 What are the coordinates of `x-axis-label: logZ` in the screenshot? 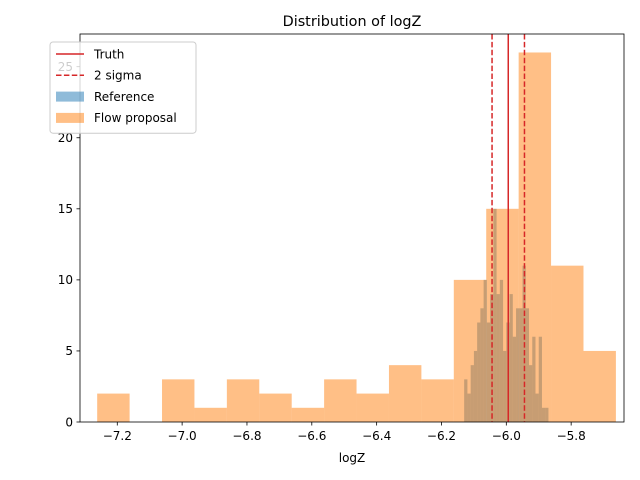 It's located at (352, 458).